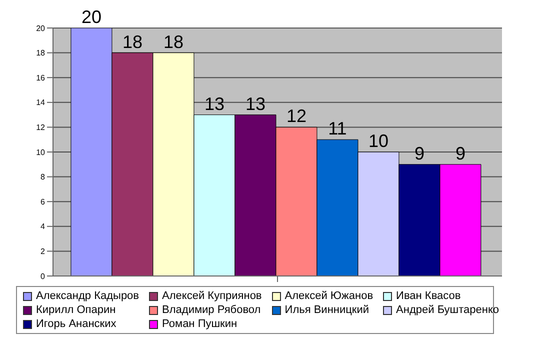 The width and height of the screenshot is (550, 342). Describe the element at coordinates (88, 296) in the screenshot. I see `legend-label: Александр Кадыров` at that location.